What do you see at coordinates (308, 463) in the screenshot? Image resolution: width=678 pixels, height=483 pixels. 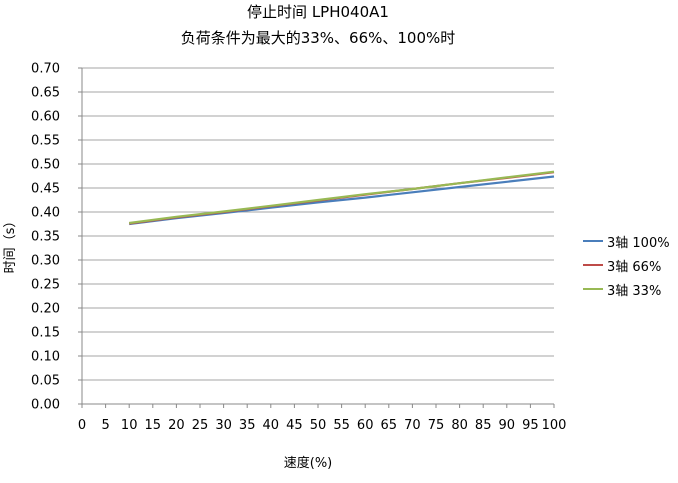 I see `x-axis-label: 速度(%)` at bounding box center [308, 463].